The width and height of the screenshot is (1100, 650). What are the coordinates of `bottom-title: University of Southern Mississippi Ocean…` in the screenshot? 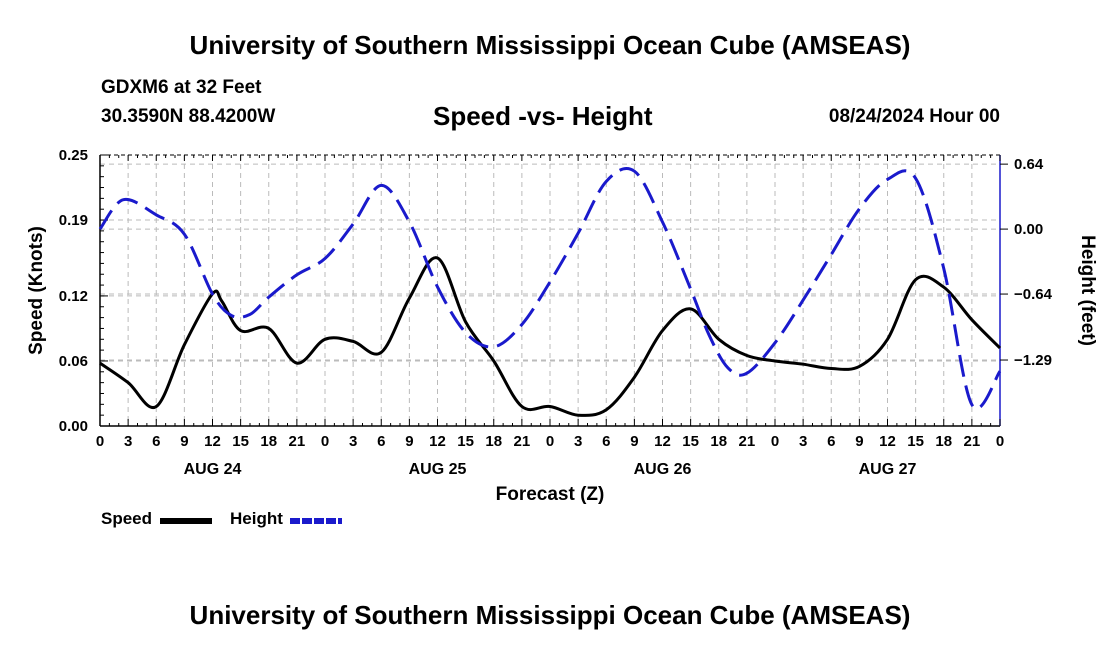 It's located at (550, 615).